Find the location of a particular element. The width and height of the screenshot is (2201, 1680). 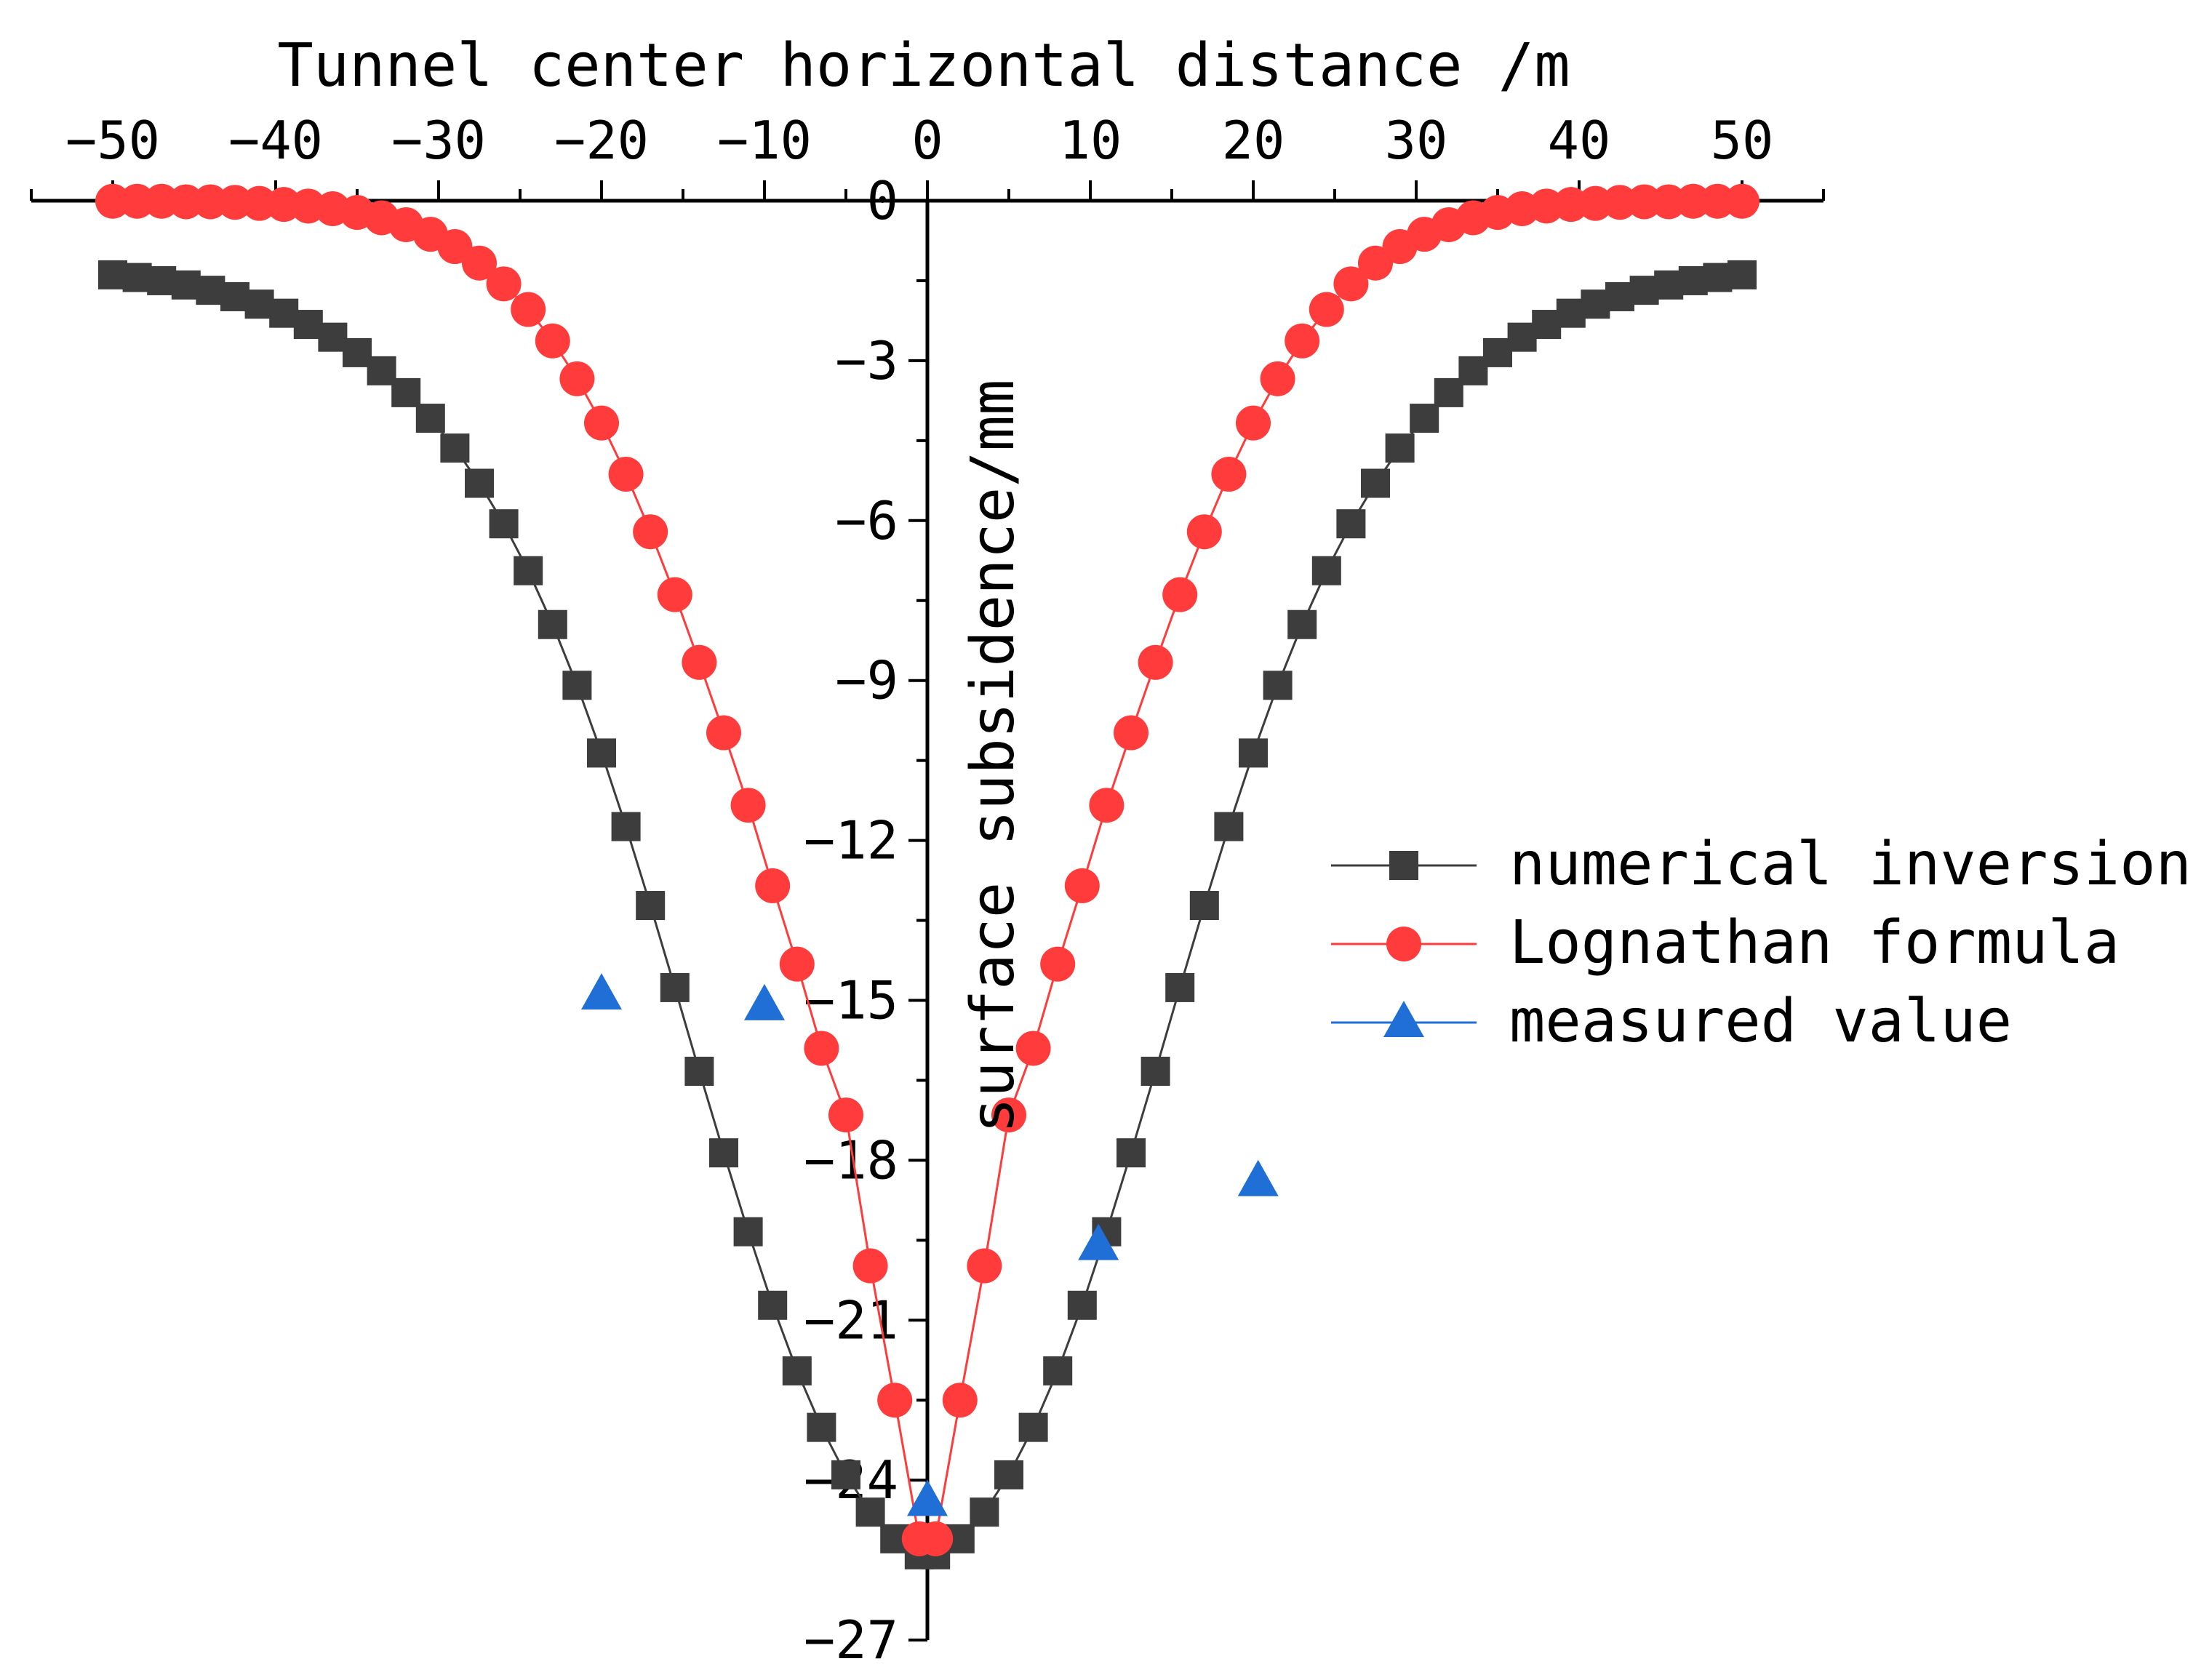

y-axis-ticks: 0−3−6−9−12−15−18−21−24−27 is located at coordinates (865, 920).